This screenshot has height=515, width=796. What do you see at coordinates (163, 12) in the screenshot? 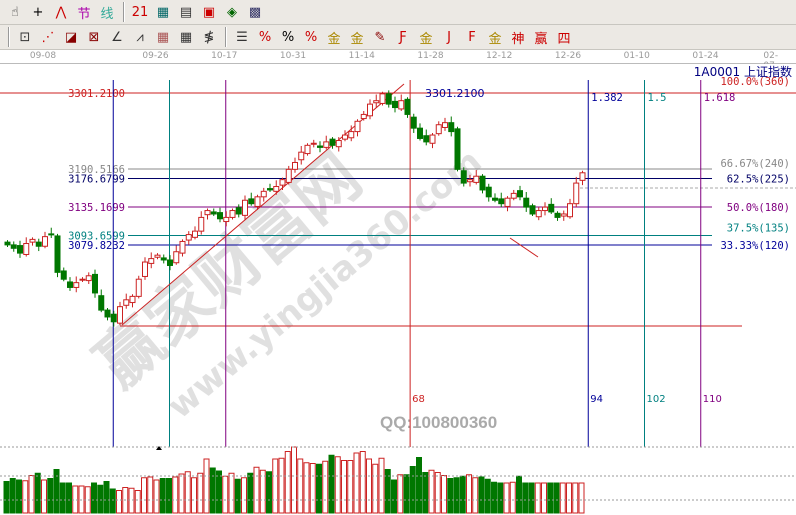
I see `calculator-icon: ▦` at bounding box center [163, 12].